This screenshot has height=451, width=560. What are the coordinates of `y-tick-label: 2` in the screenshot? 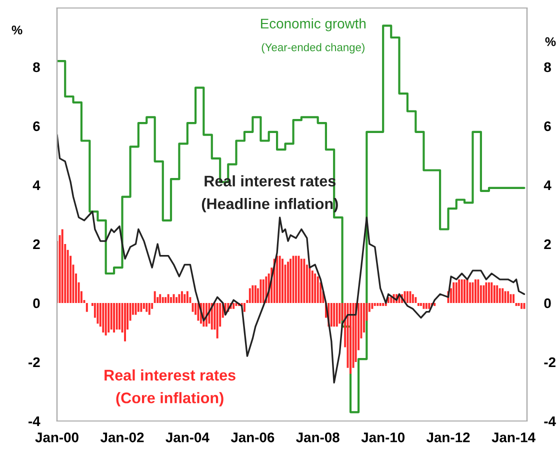 It's located at (36, 244).